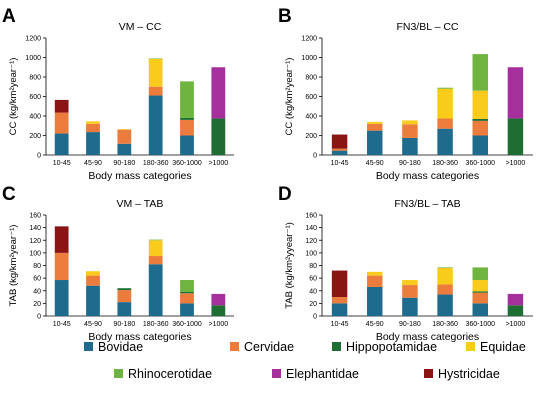 The image size is (550, 406). I want to click on panel-letter: A, so click(9, 16).